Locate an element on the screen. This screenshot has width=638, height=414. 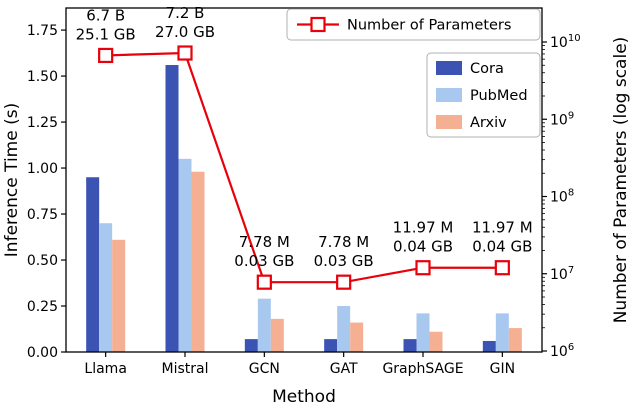
legend-parameters-box is located at coordinates (413, 24).